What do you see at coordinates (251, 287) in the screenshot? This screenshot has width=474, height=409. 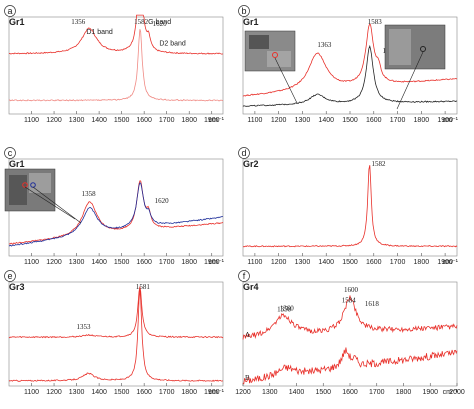 I see `sample-label: Gr4` at bounding box center [251, 287].